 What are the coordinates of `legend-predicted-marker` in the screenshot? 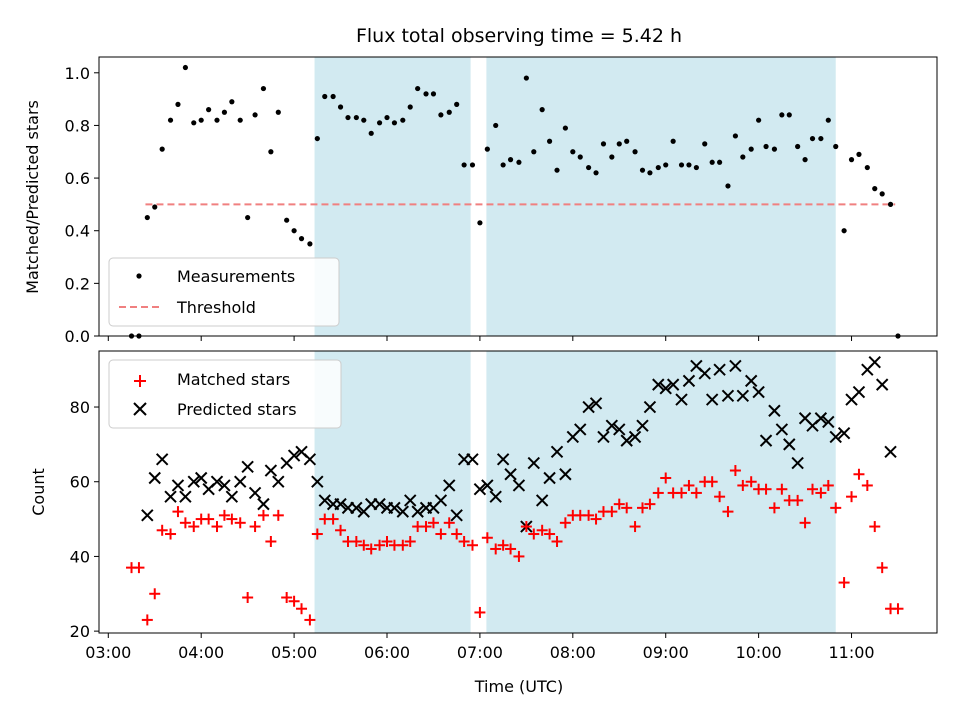 It's located at (140, 409).